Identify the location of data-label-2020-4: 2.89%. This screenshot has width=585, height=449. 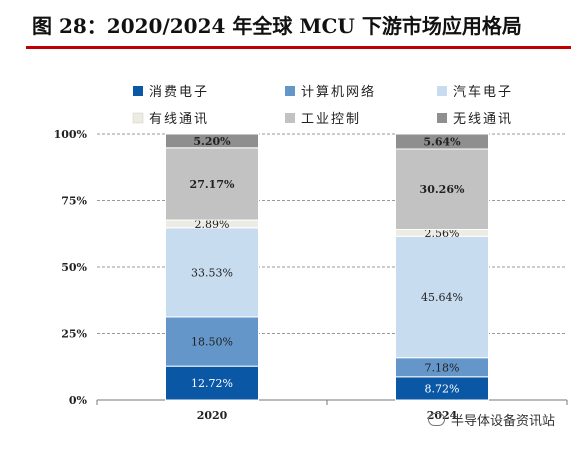
(212, 224).